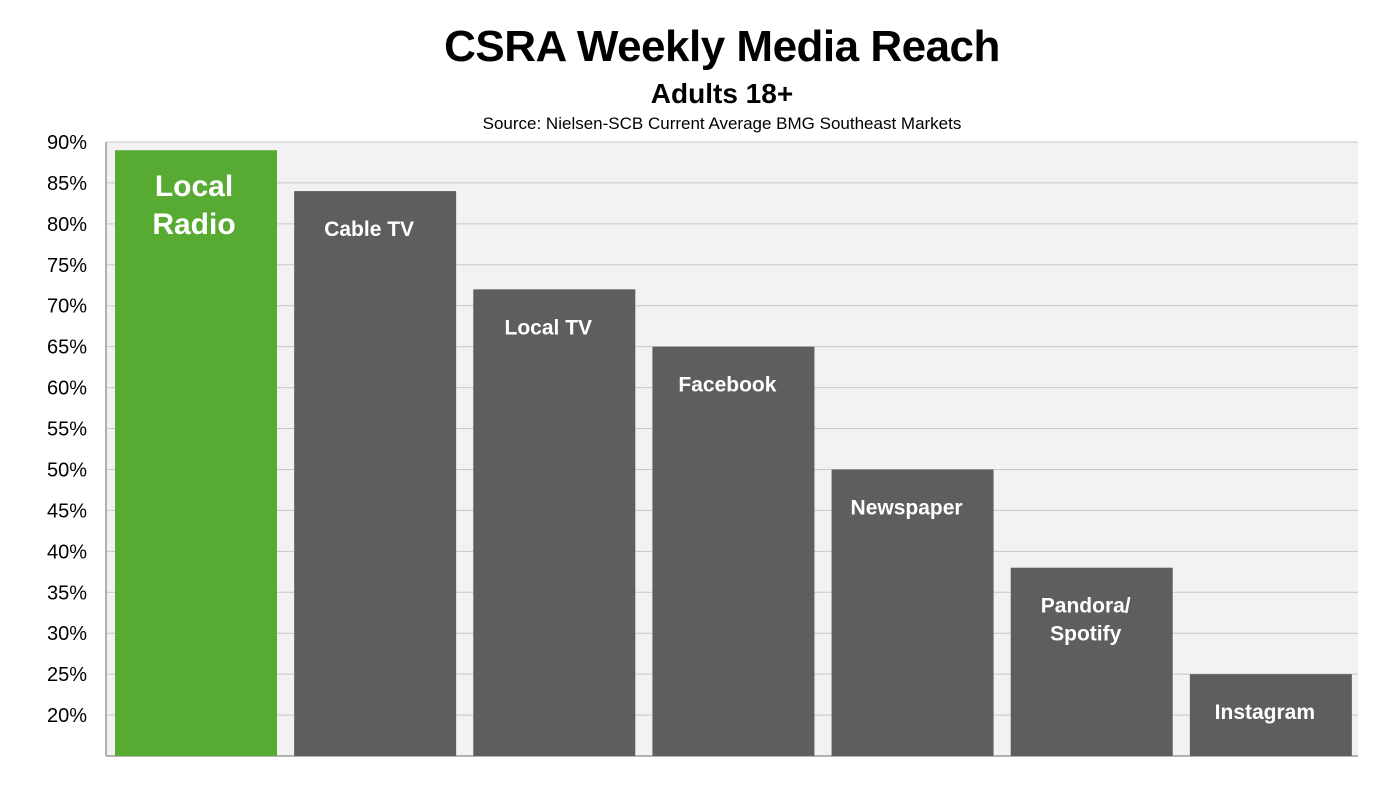 This screenshot has height=812, width=1394. I want to click on y-tick-label: 65%, so click(67, 348).